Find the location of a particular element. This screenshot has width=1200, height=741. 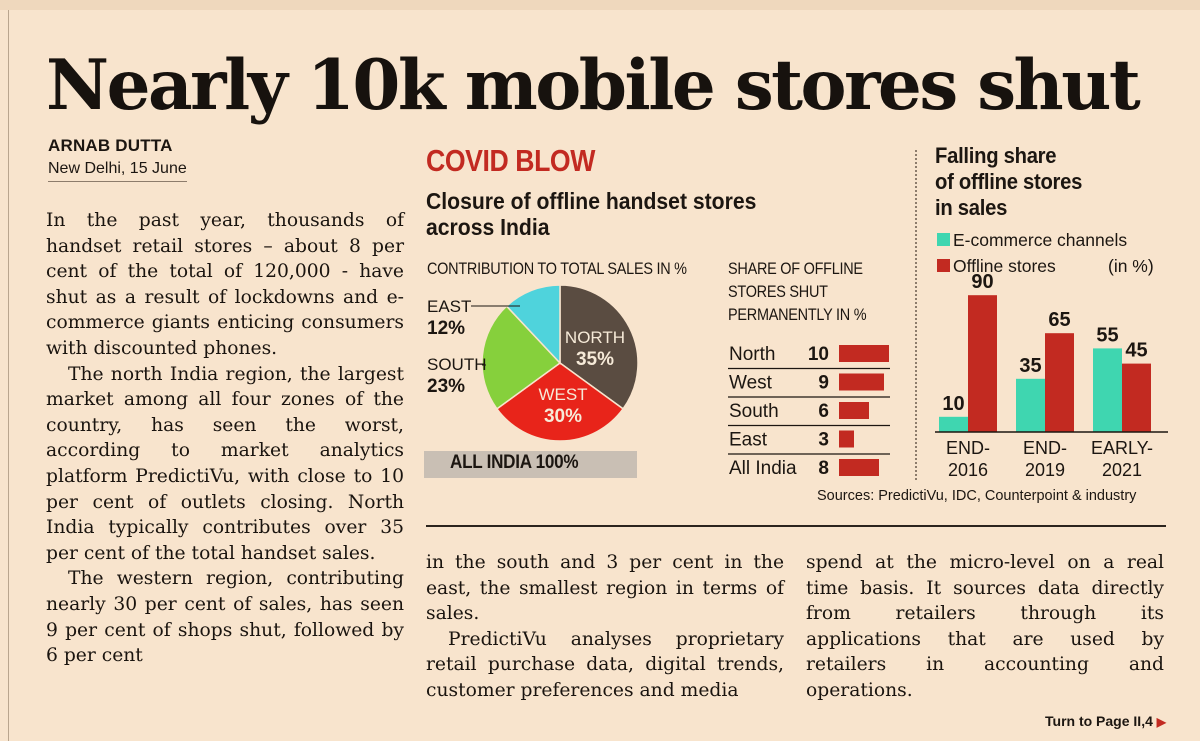

pie-label-west: WEST is located at coordinates (562, 394).